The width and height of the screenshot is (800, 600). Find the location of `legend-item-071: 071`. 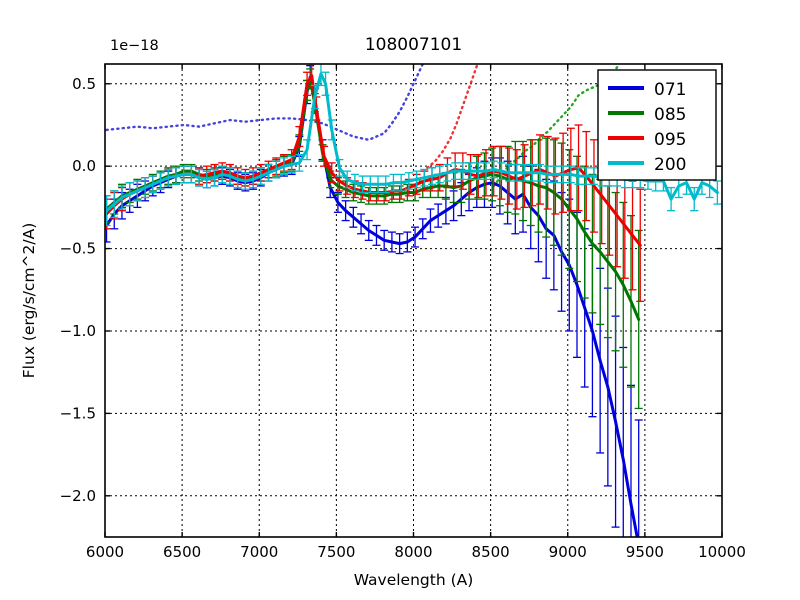

legend-item-071: 071 is located at coordinates (647, 90).